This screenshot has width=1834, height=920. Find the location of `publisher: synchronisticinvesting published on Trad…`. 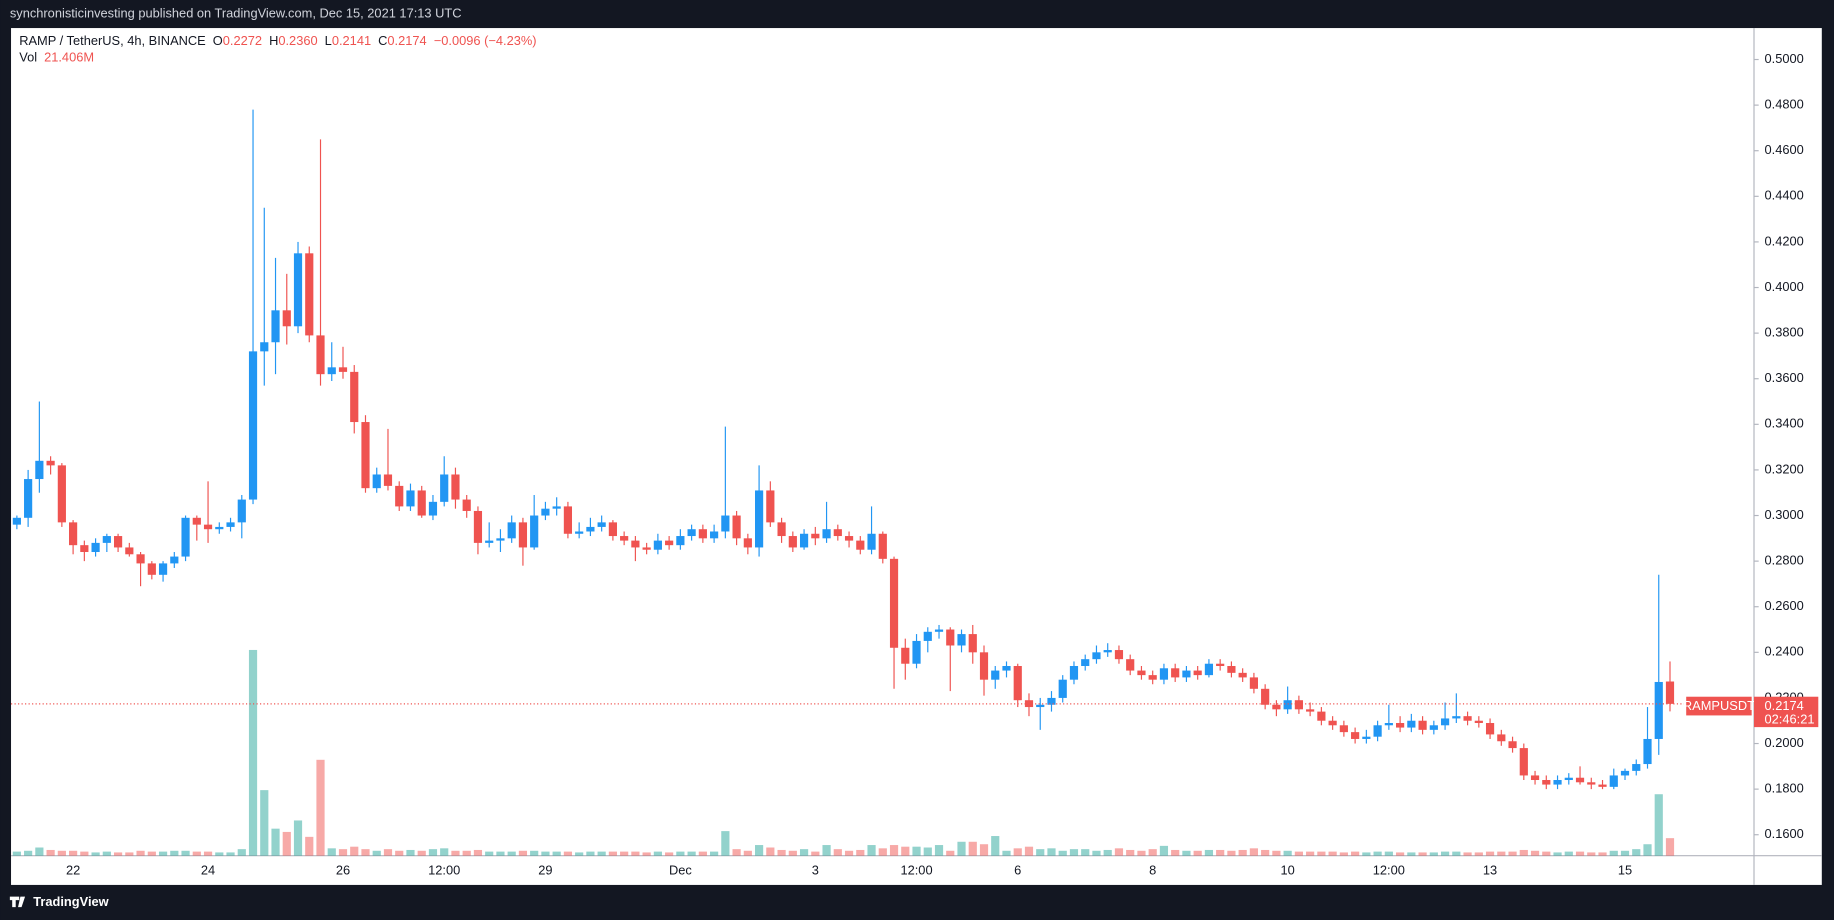

publisher: synchronisticinvesting published on Trad… is located at coordinates (236, 12).